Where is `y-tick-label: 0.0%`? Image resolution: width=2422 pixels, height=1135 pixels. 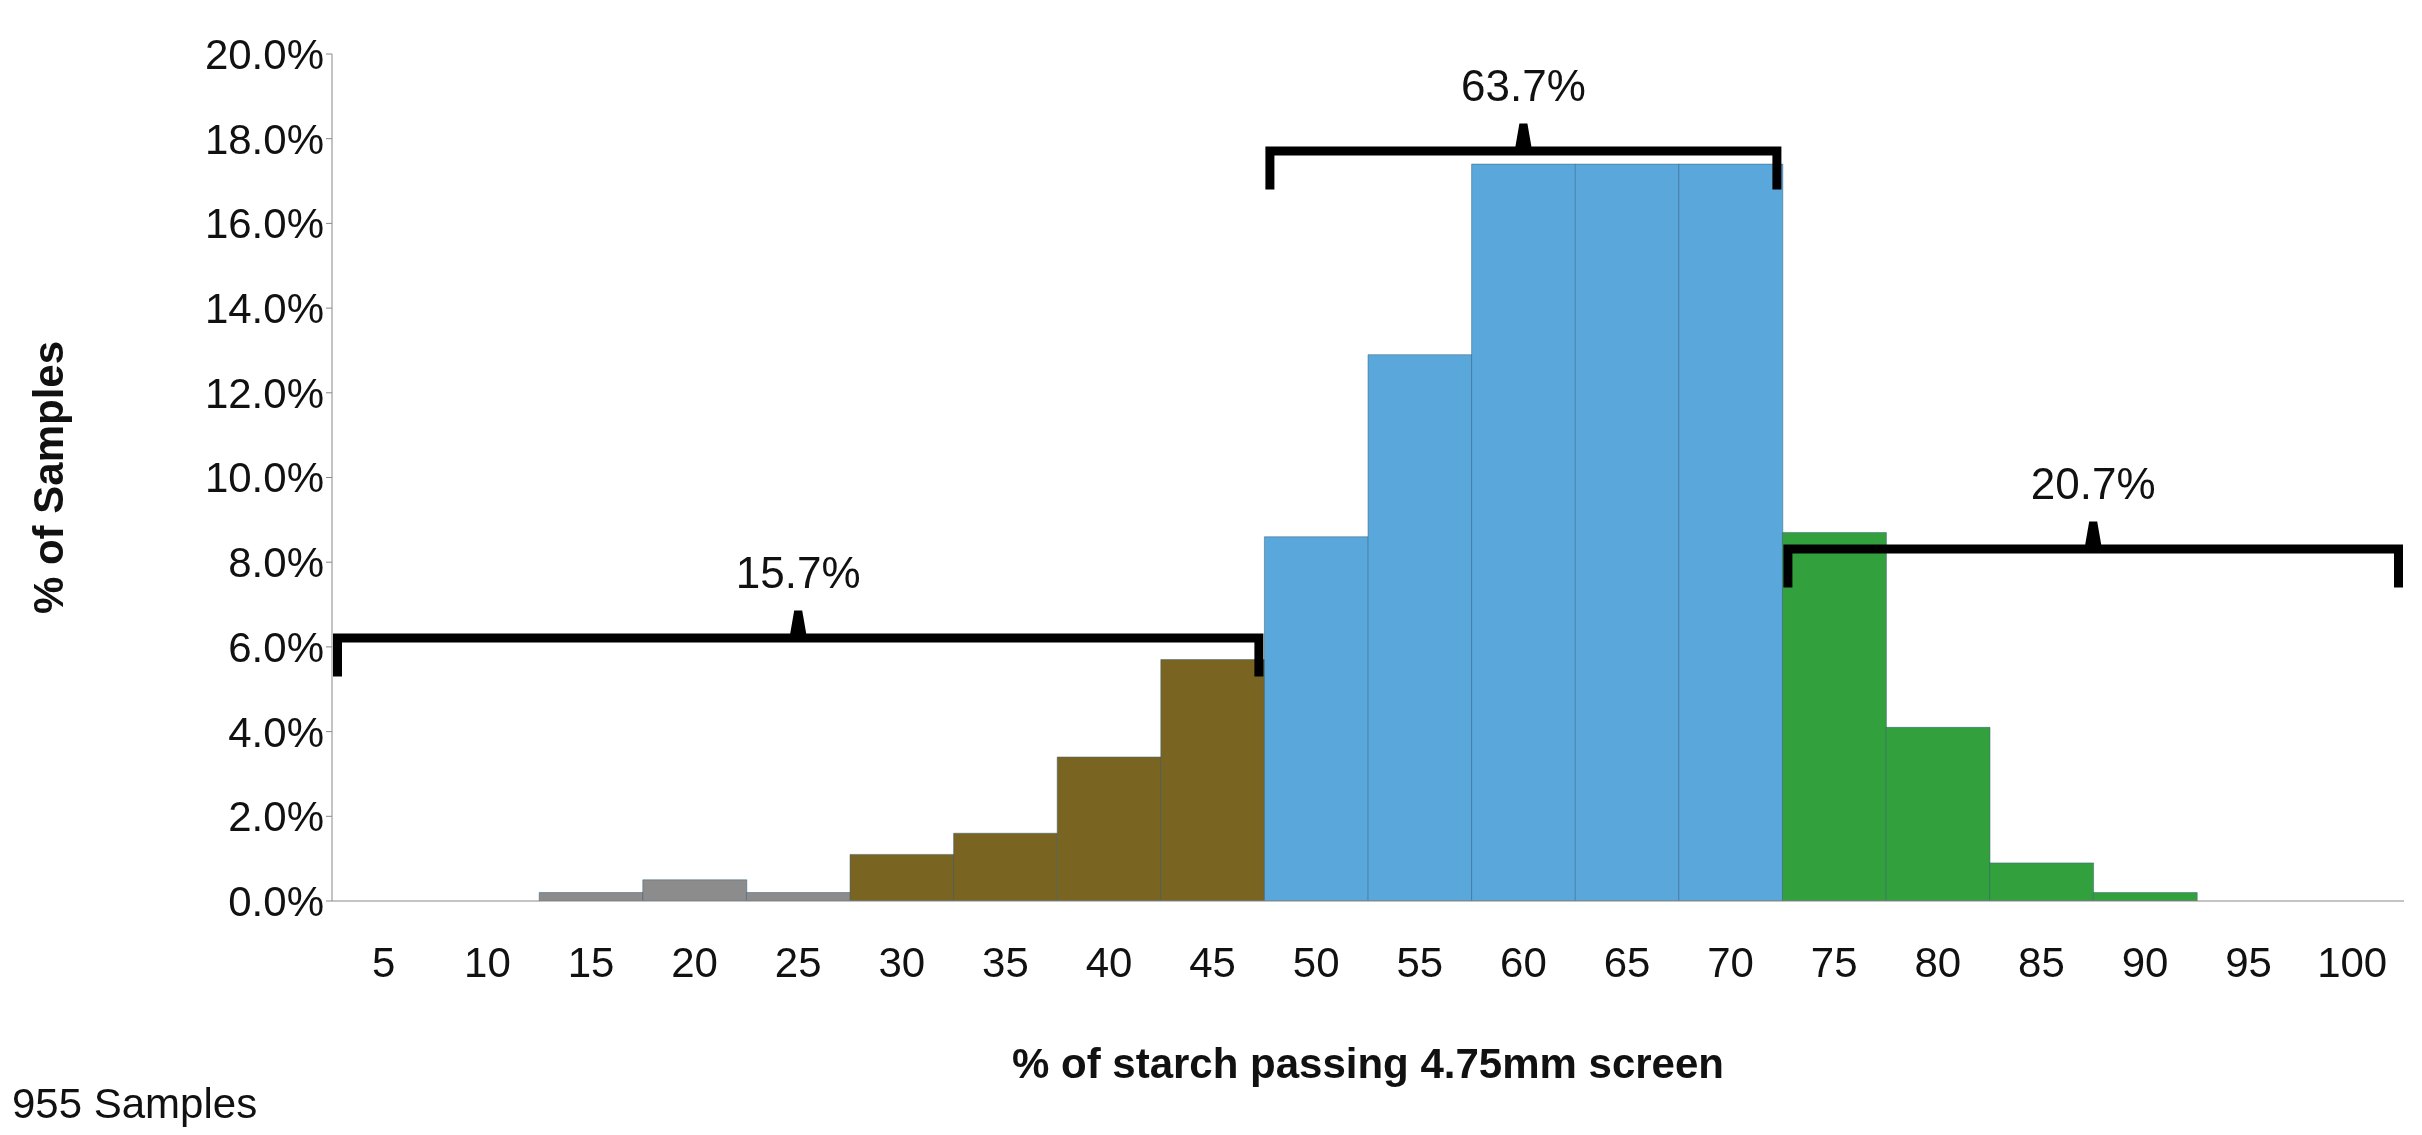 y-tick-label: 0.0% is located at coordinates (276, 901).